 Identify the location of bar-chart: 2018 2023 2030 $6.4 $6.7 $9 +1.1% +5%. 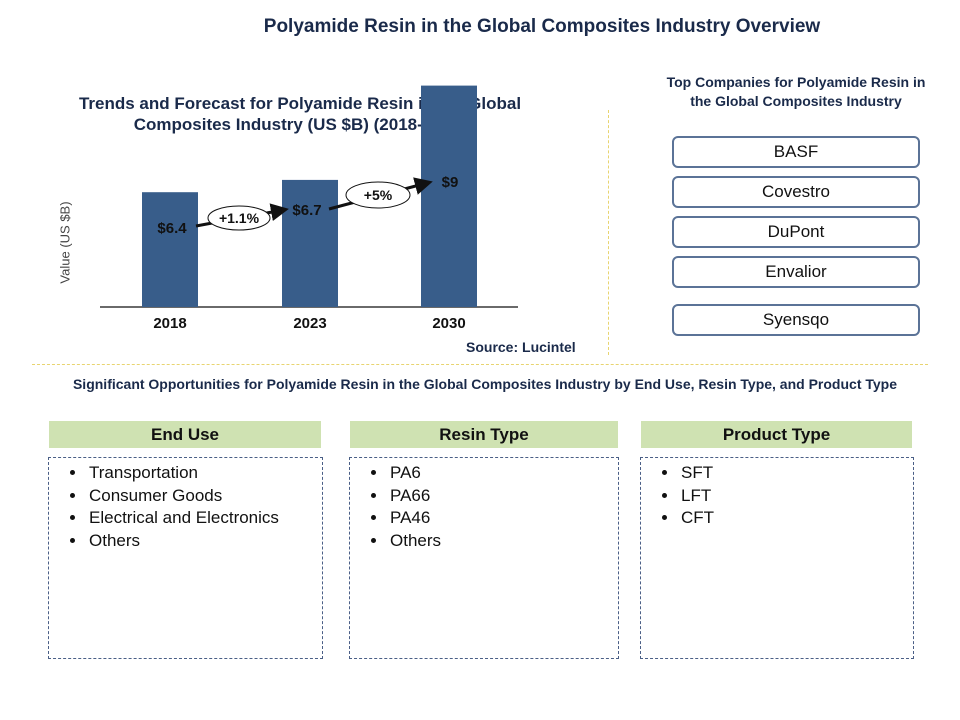
(309, 208).